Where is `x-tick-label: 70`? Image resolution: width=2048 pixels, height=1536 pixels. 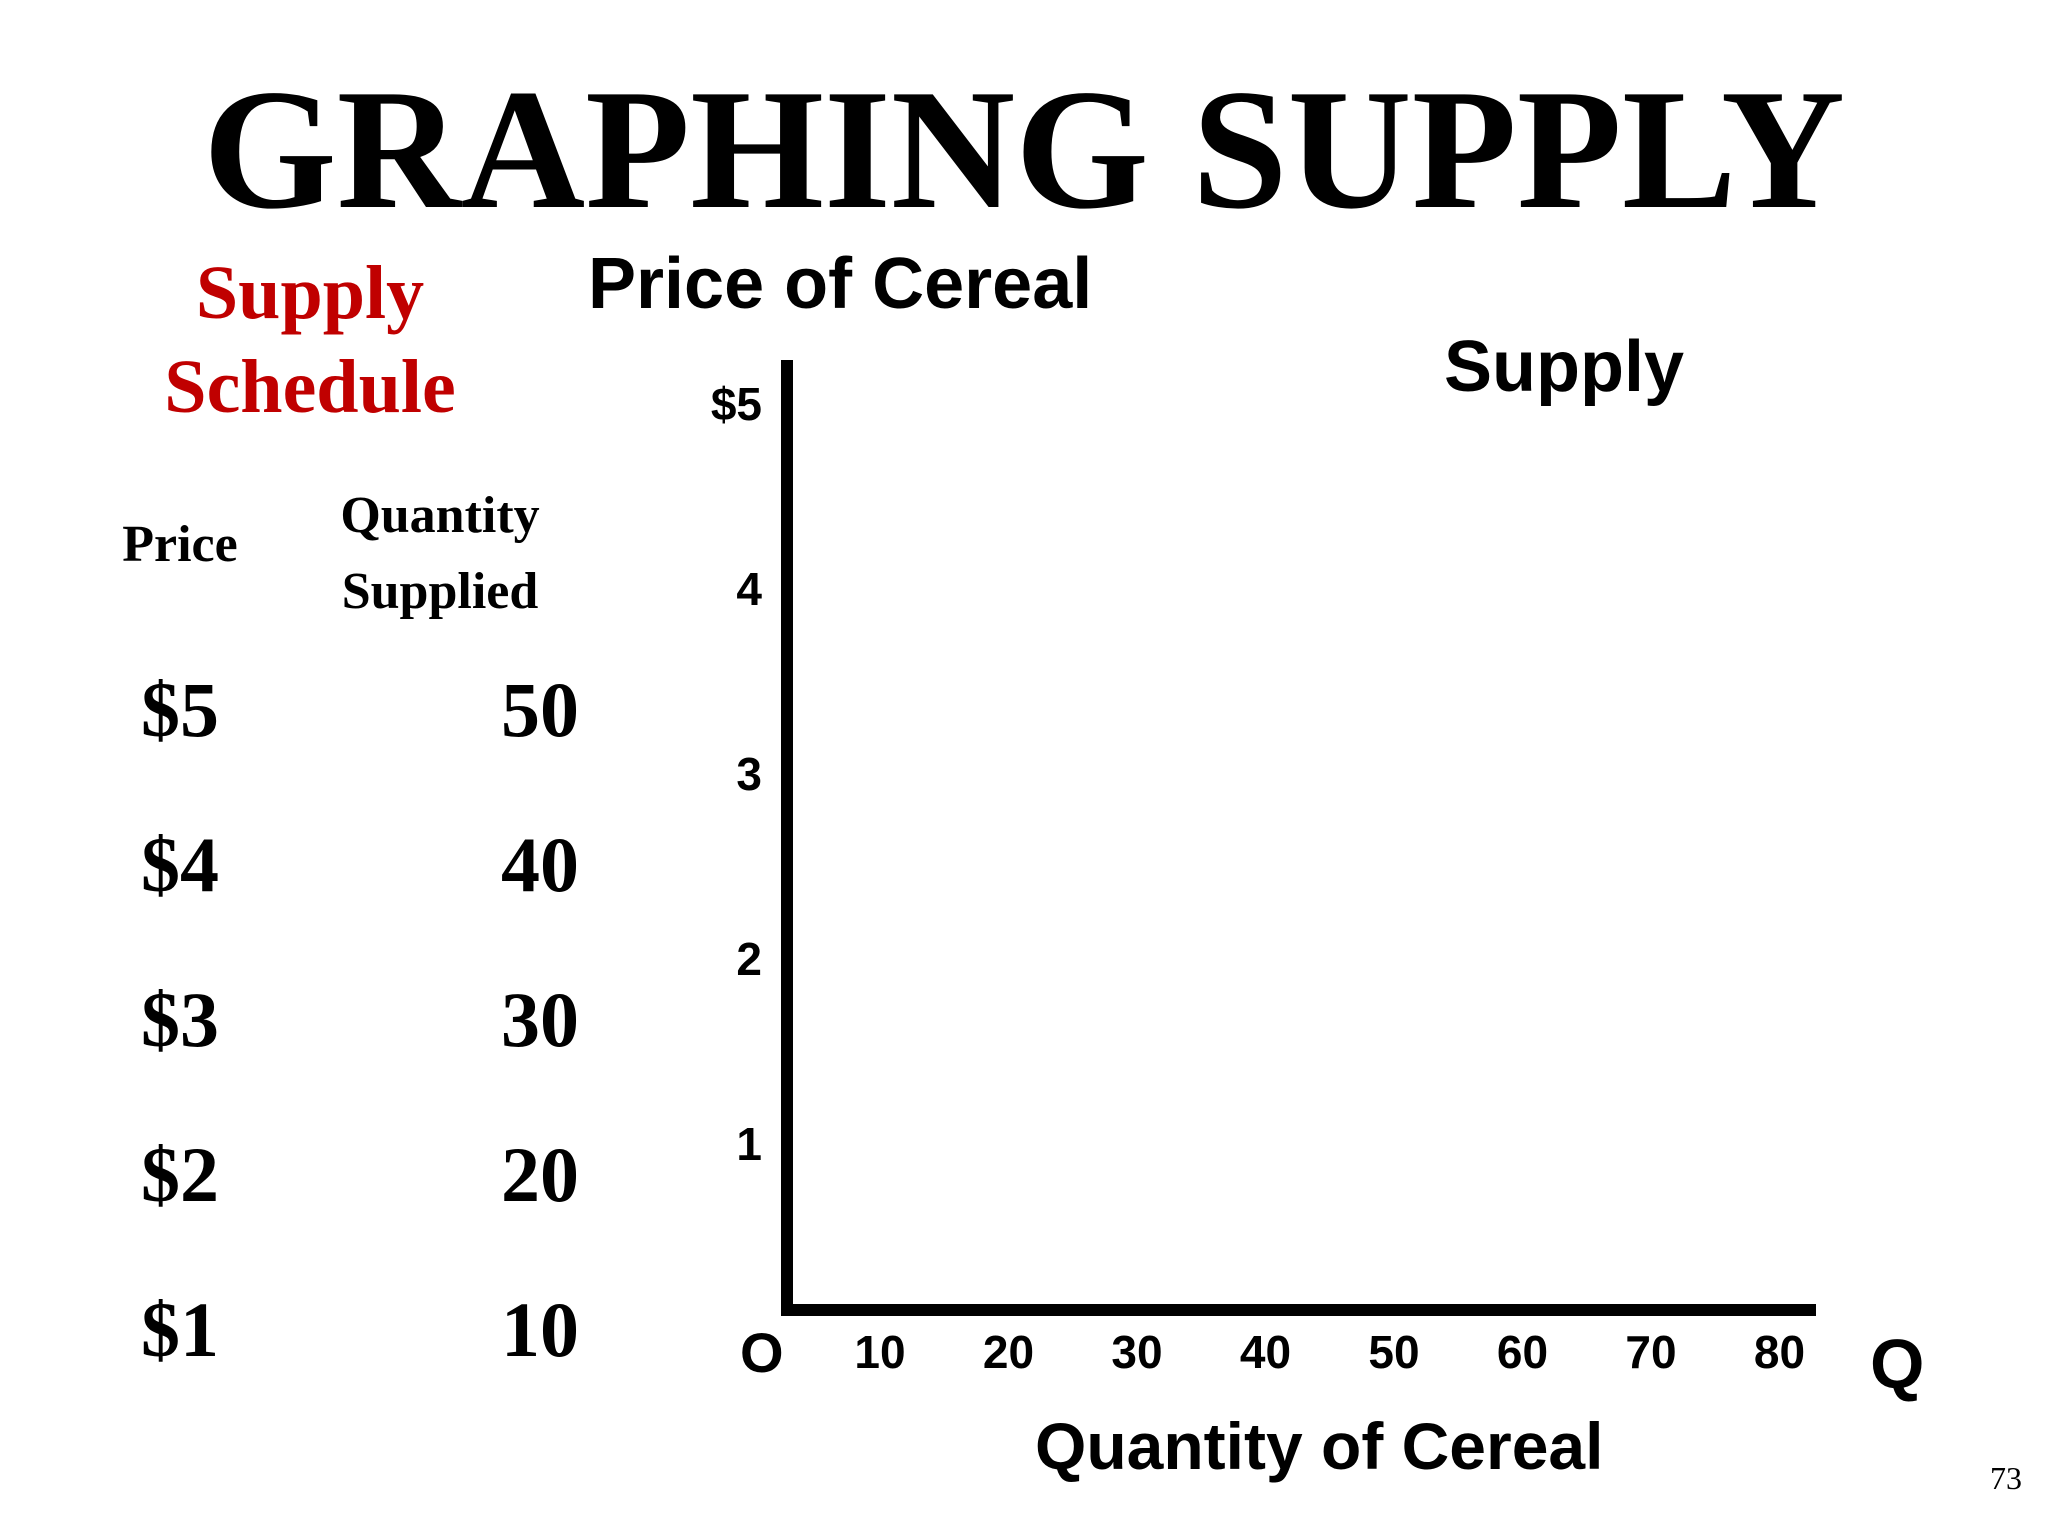 x-tick-label: 70 is located at coordinates (1650, 1352).